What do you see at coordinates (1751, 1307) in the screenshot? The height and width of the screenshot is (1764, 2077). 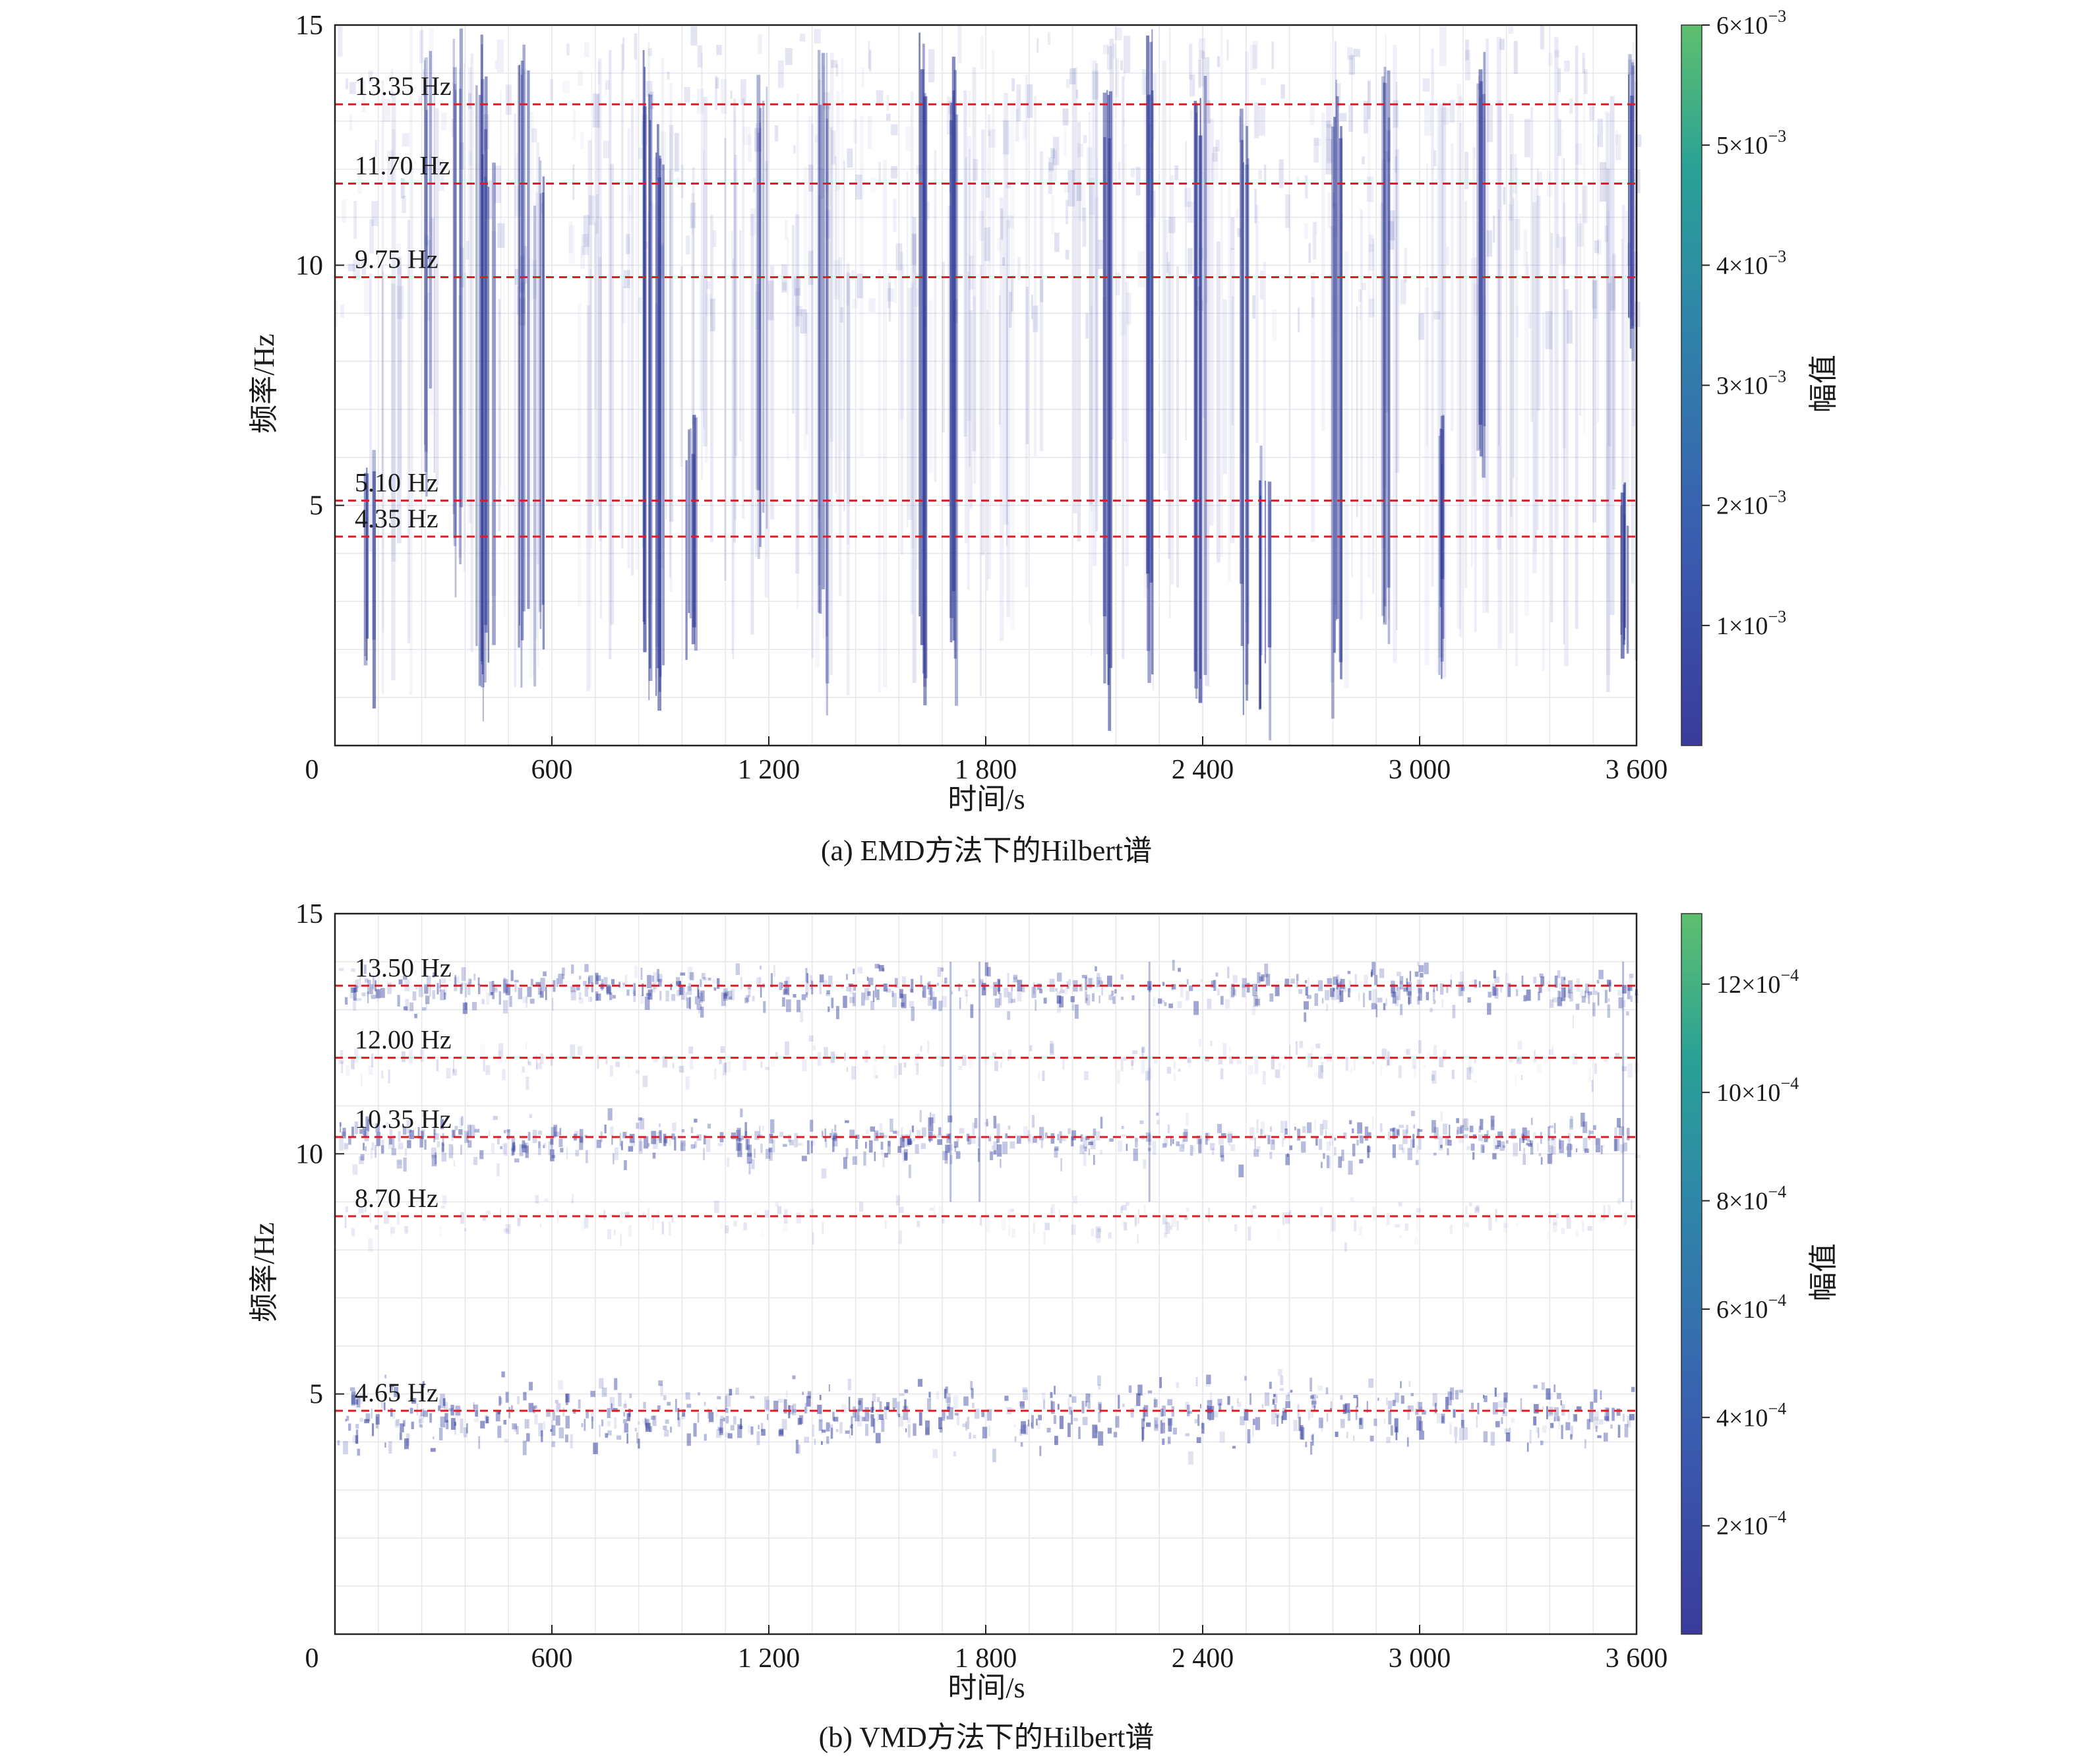 I see `colorbar-tick-label: 6×10⁻⁴` at bounding box center [1751, 1307].